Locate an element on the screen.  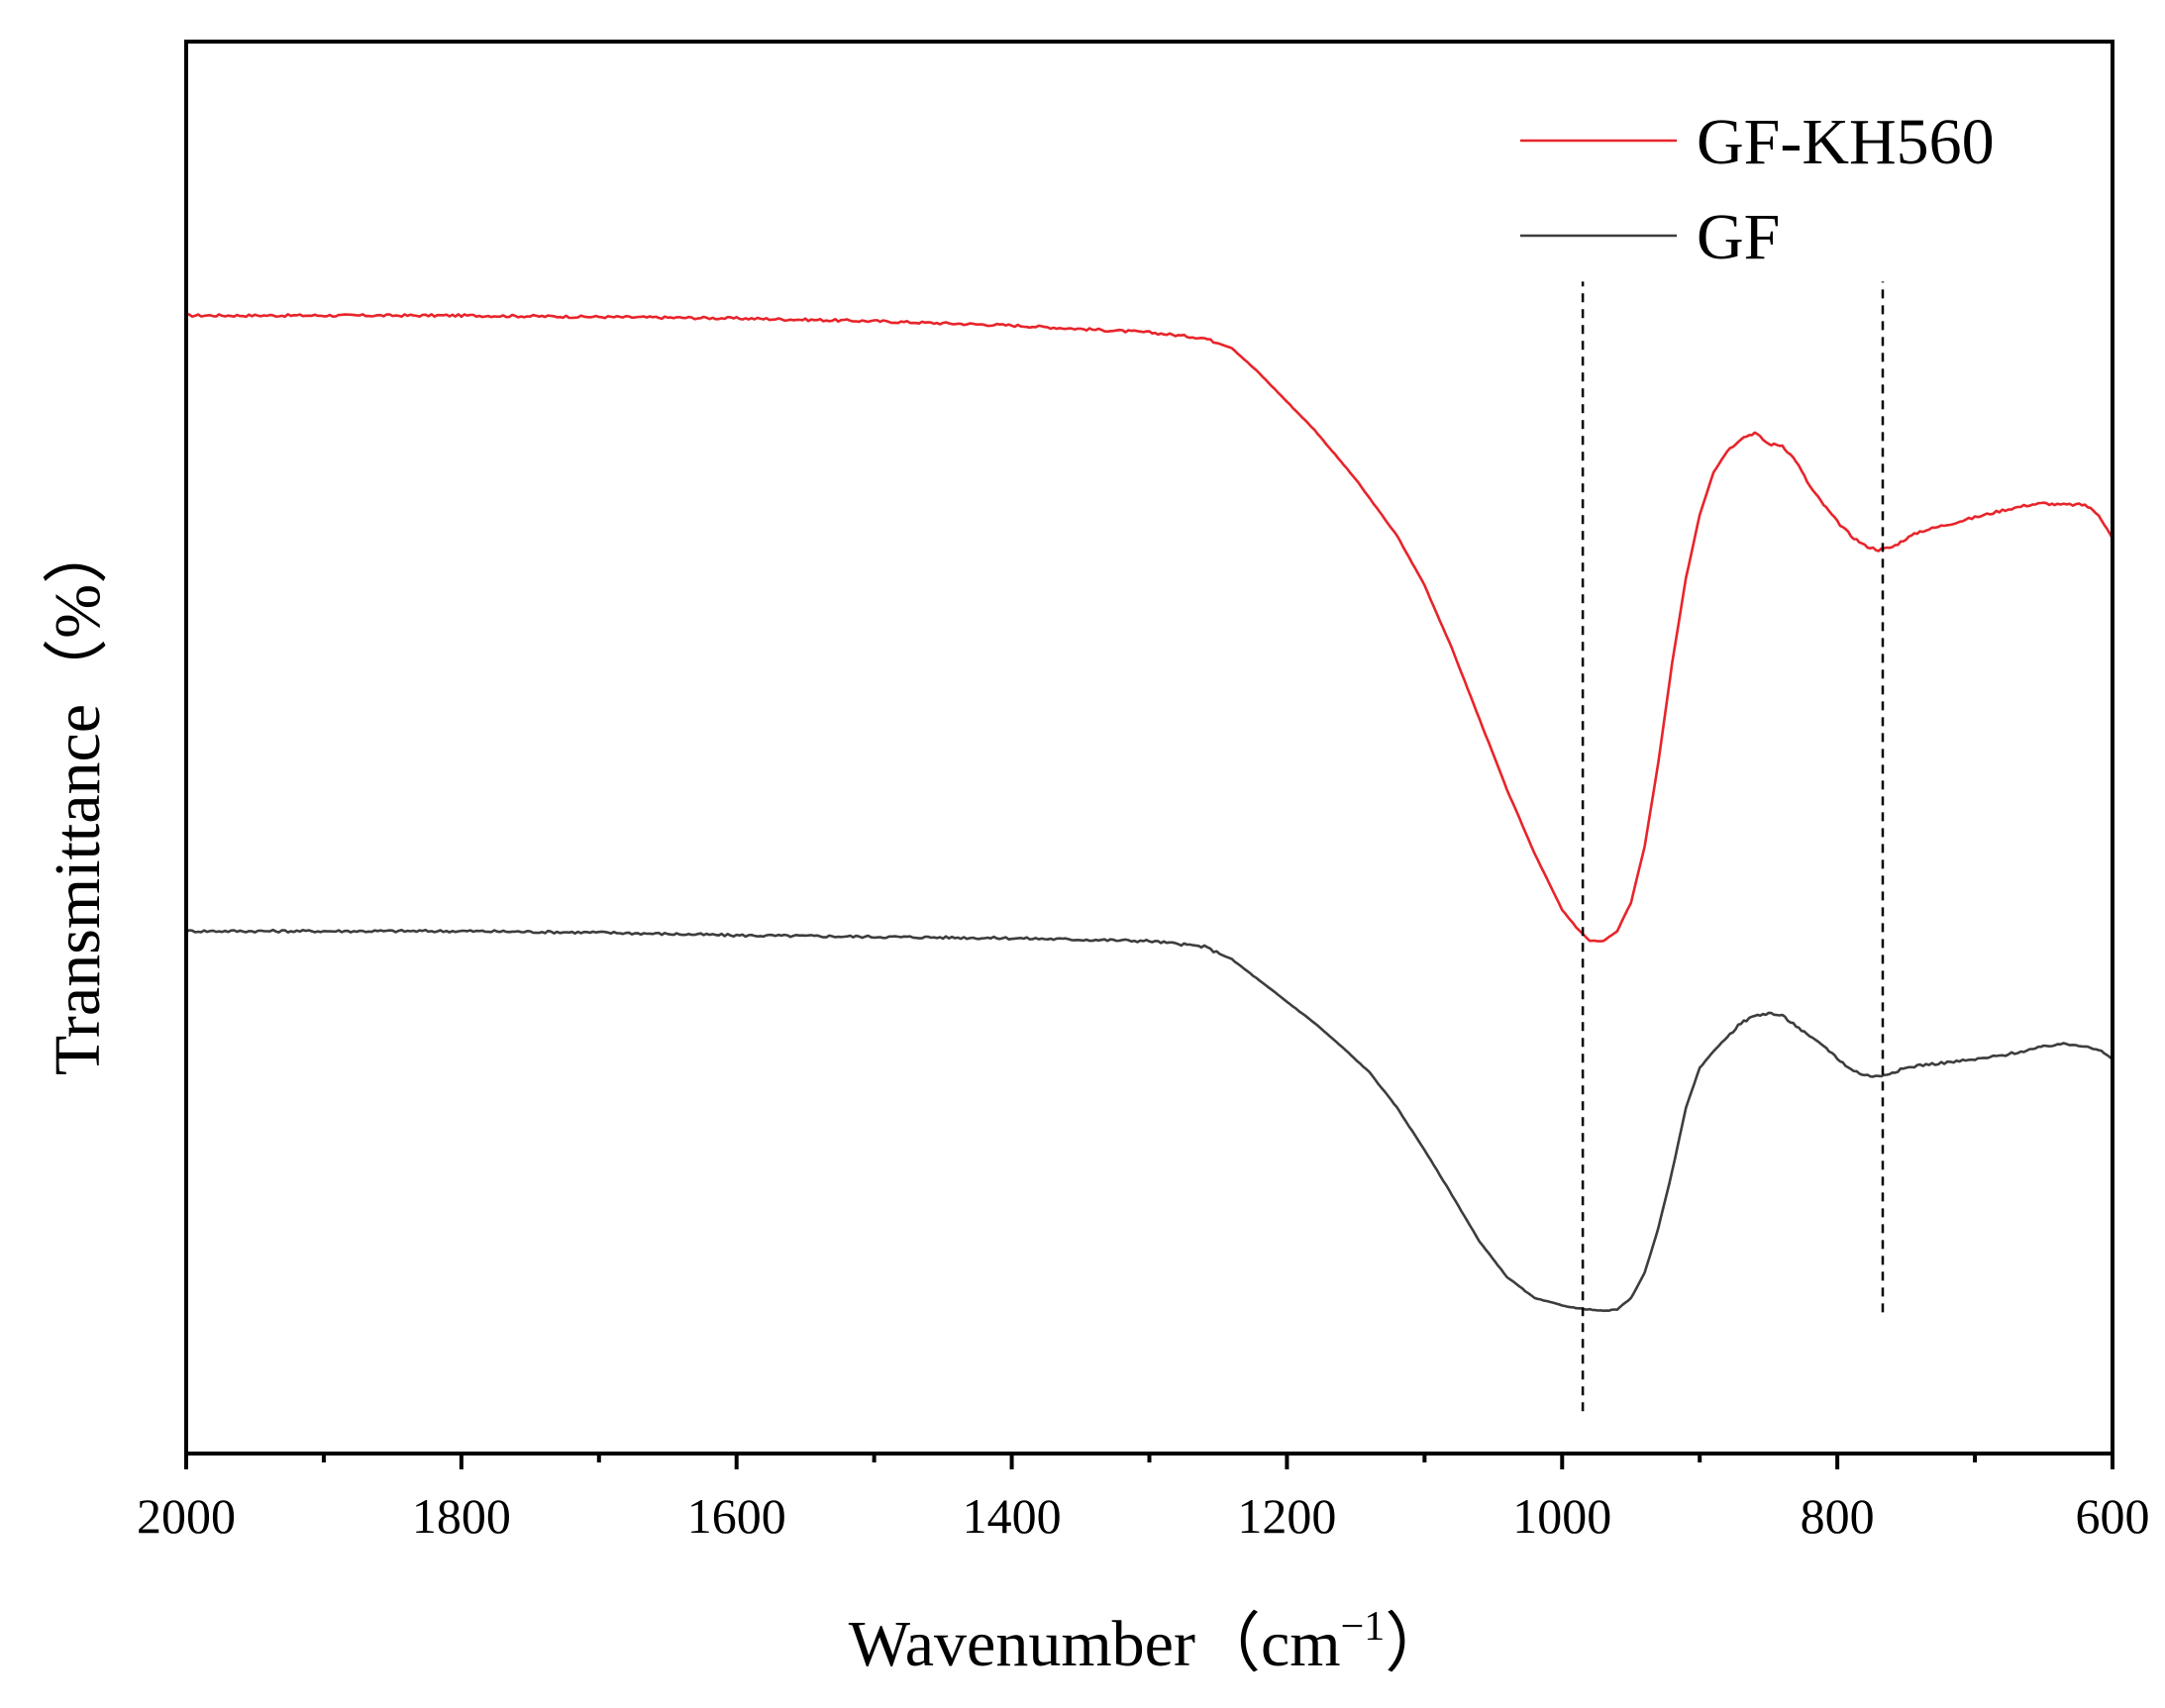
x-tick-label: 800 is located at coordinates (1838, 1516).